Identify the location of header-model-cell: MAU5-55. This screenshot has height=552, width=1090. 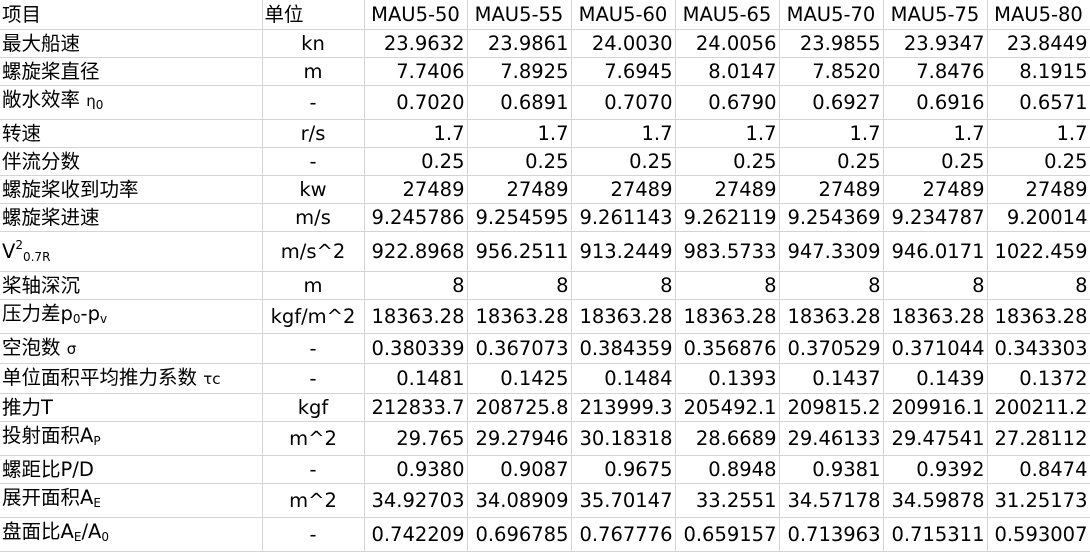
(519, 15).